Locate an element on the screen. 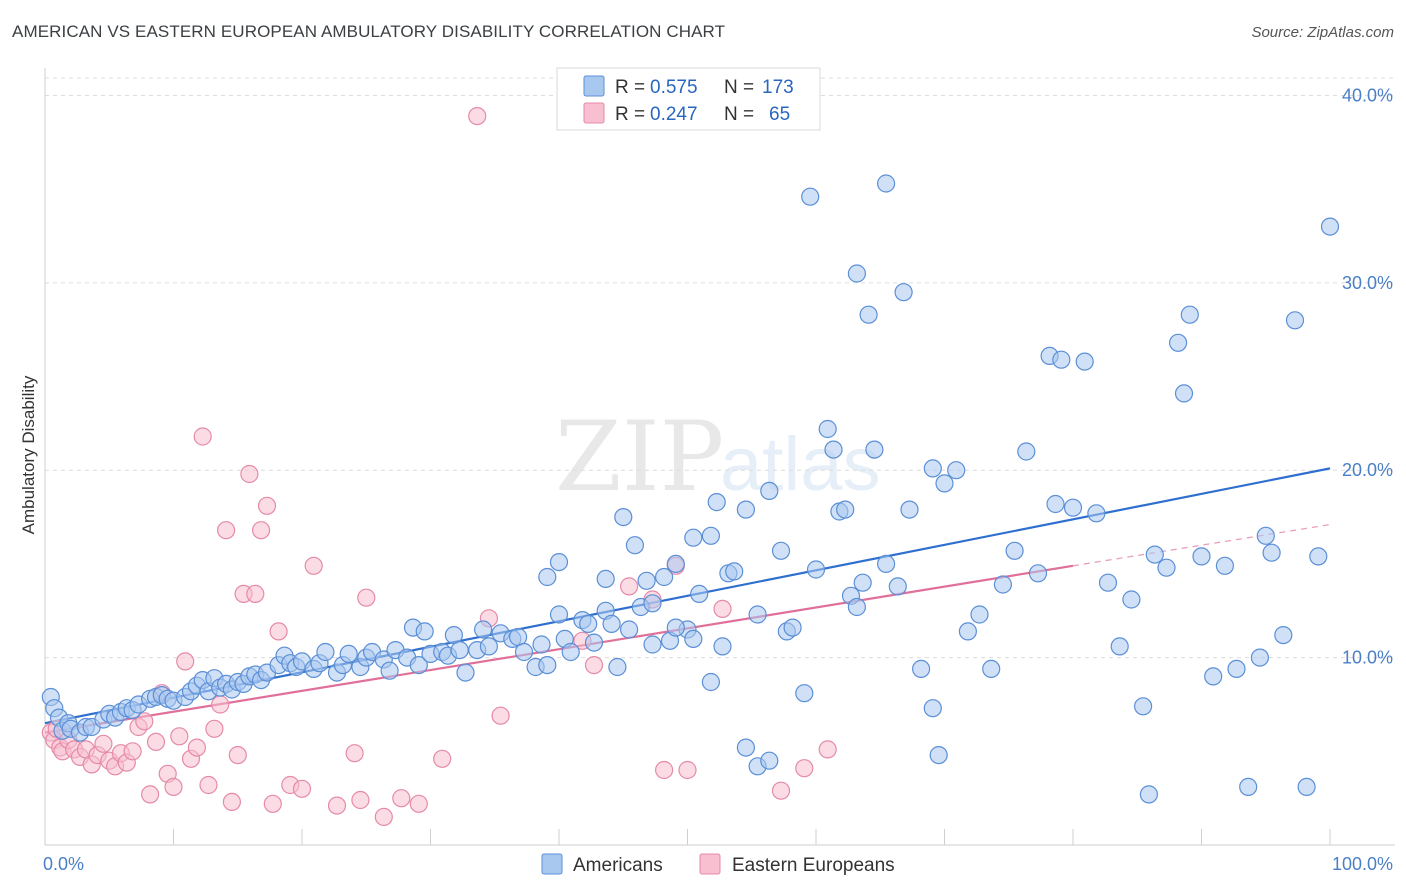 The height and width of the screenshot is (892, 1406). x-tick-labels: 0.0% 100.0% is located at coordinates (718, 864).